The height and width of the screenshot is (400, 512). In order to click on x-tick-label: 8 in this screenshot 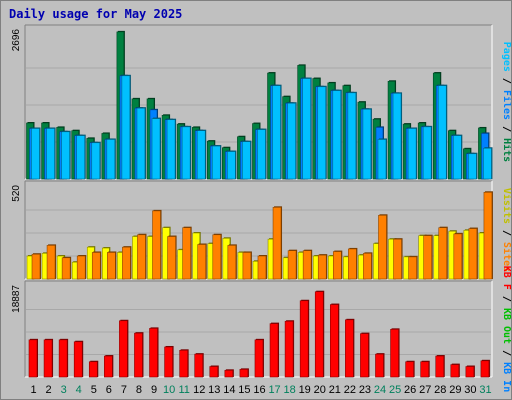, I will do `click(139, 390)`.